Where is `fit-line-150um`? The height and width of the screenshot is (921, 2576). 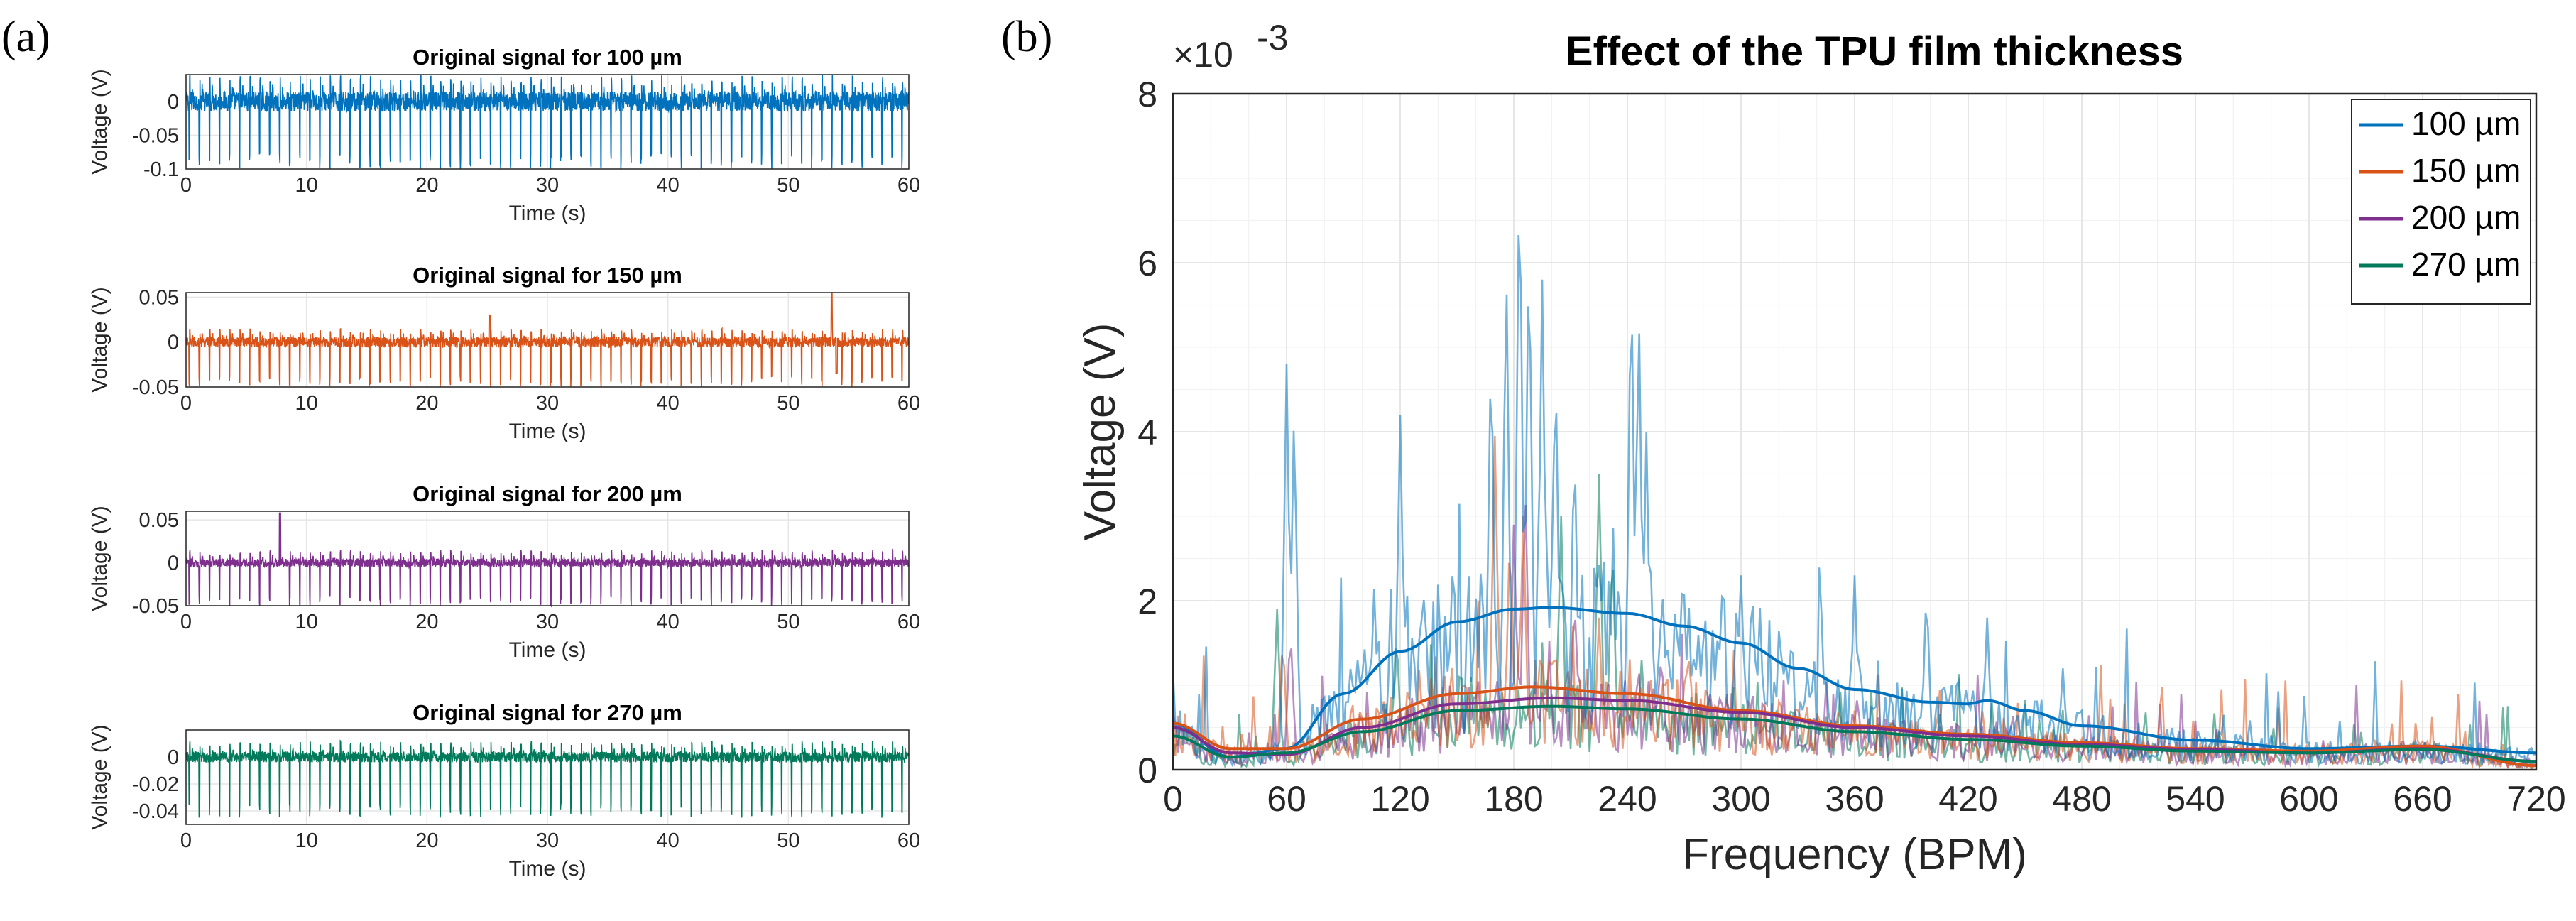 fit-line-150um is located at coordinates (1854, 726).